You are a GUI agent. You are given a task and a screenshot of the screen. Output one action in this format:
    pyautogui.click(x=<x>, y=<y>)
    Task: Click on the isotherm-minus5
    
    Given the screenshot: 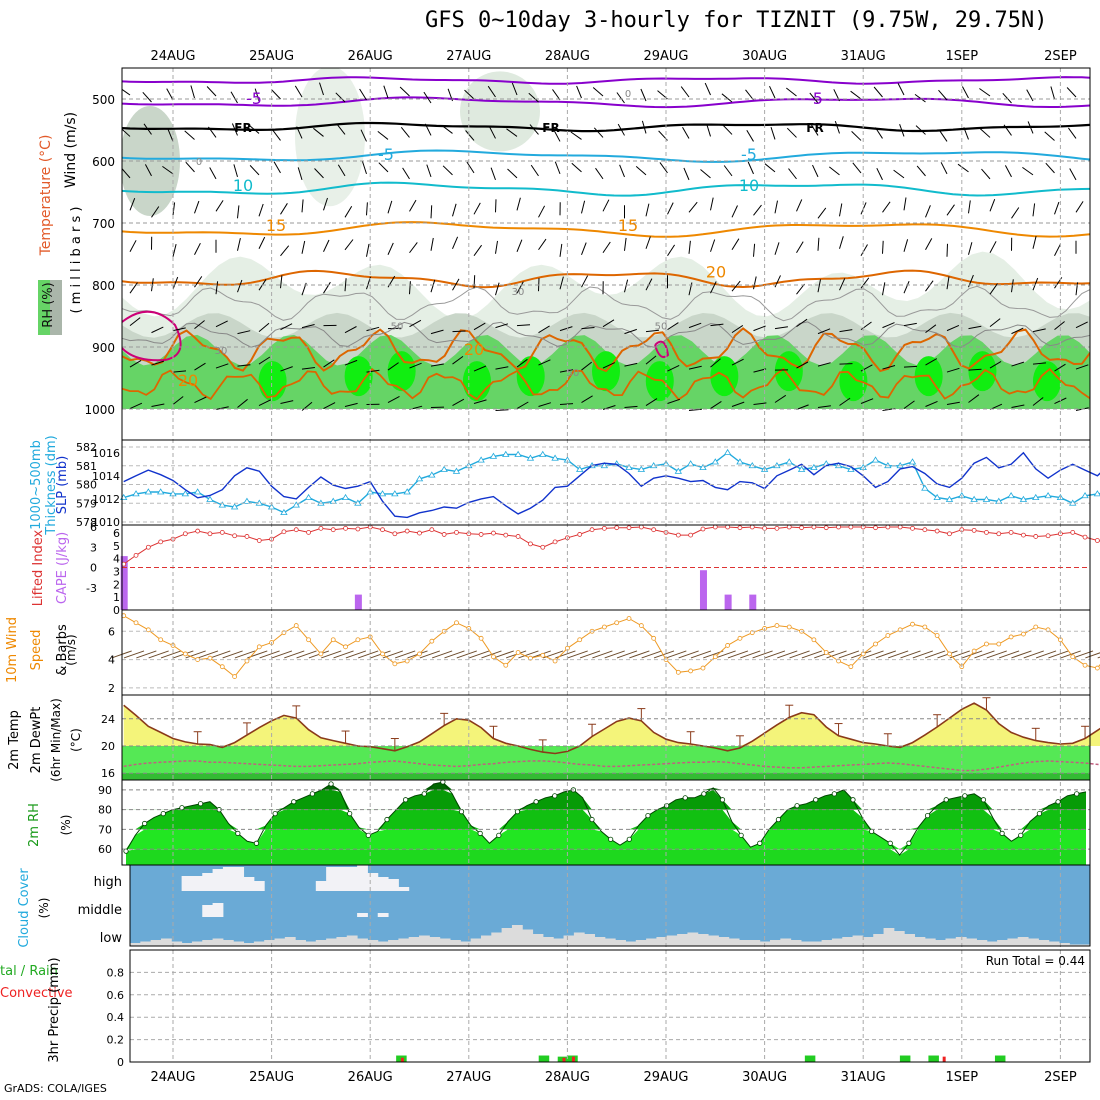 What is the action you would take?
    pyautogui.click(x=606, y=156)
    